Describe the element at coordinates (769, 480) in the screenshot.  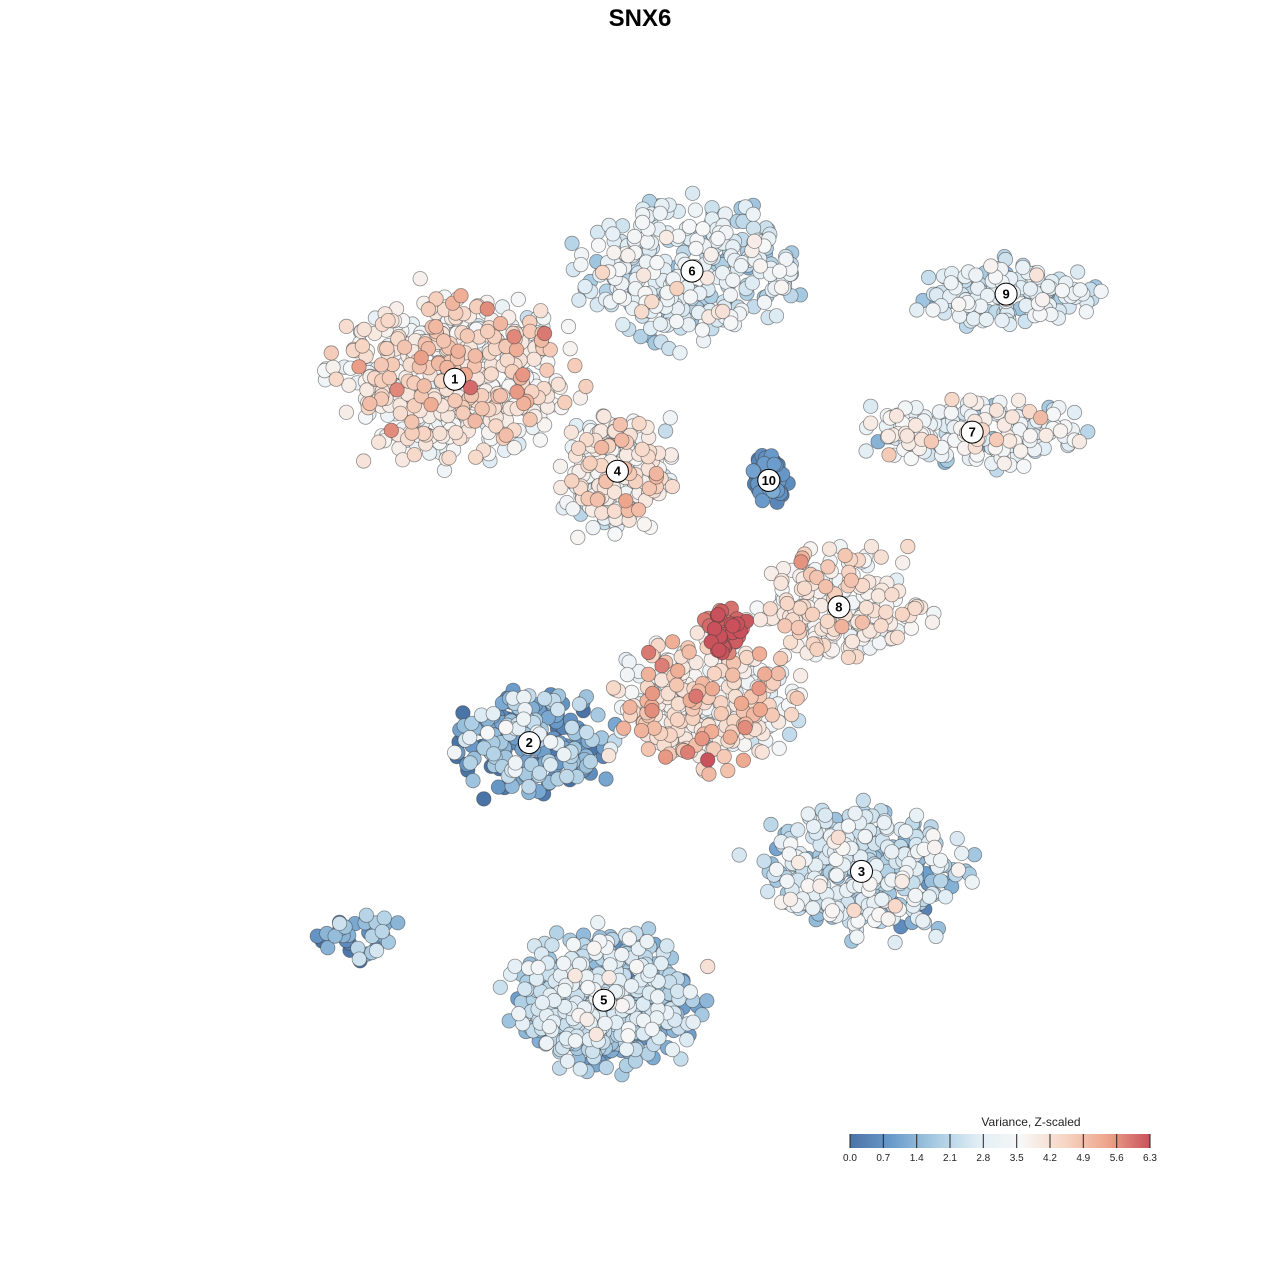
I see `cluster-label-text: 10` at that location.